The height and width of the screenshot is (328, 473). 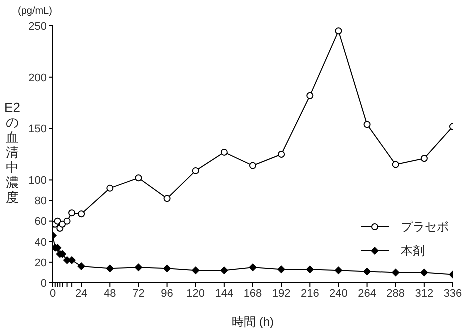 What do you see at coordinates (339, 294) in the screenshot?
I see `x-tick-label: 240` at bounding box center [339, 294].